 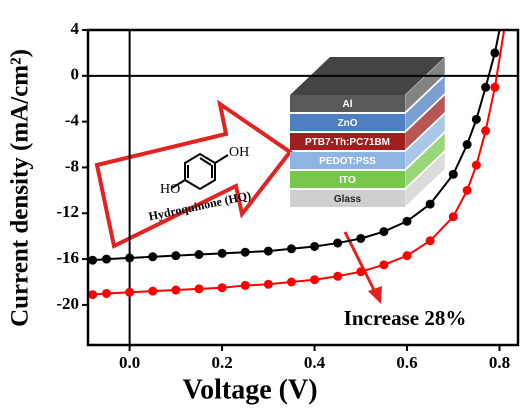 I want to click on annotation-arrow, so click(x=360, y=263).